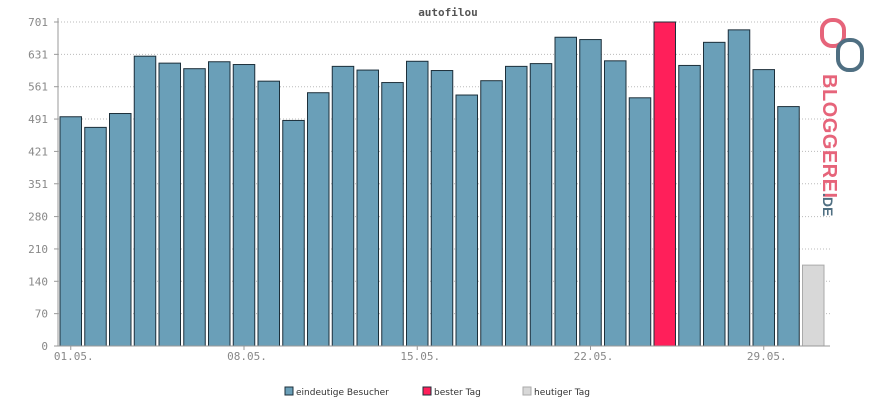 The width and height of the screenshot is (870, 400). I want to click on x-tick-label: 29.05., so click(767, 356).